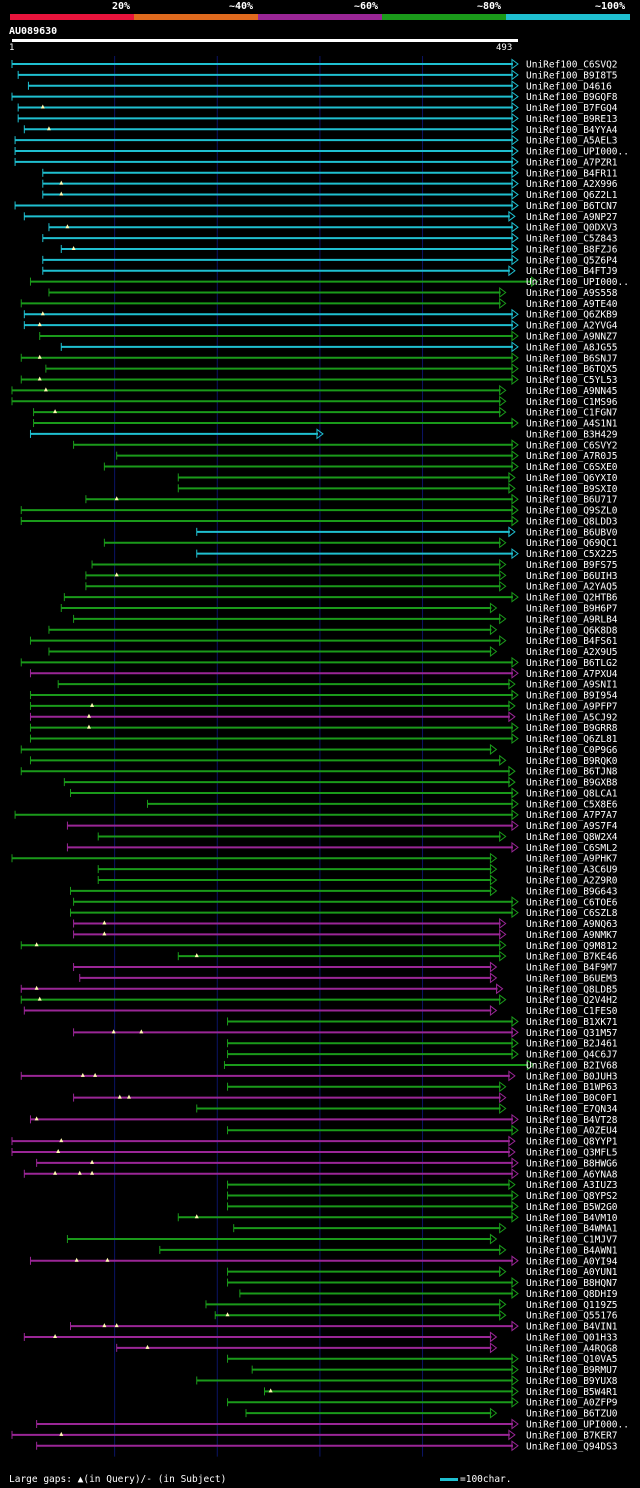 The width and height of the screenshot is (640, 1488). I want to click on hit-name-label: UniRef100_Q9M812, so click(572, 946).